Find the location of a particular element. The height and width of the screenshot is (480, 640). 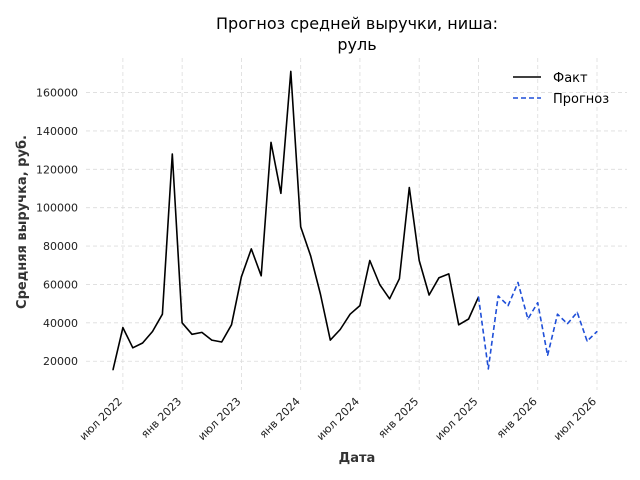

y-tick-label: 60000 is located at coordinates (60, 284).